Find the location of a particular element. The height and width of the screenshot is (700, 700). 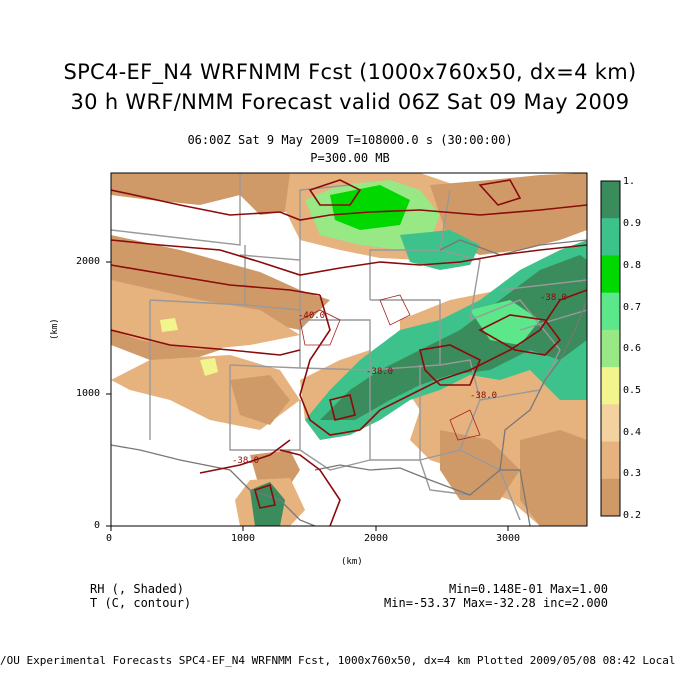

colorbar is located at coordinates (610, 349).